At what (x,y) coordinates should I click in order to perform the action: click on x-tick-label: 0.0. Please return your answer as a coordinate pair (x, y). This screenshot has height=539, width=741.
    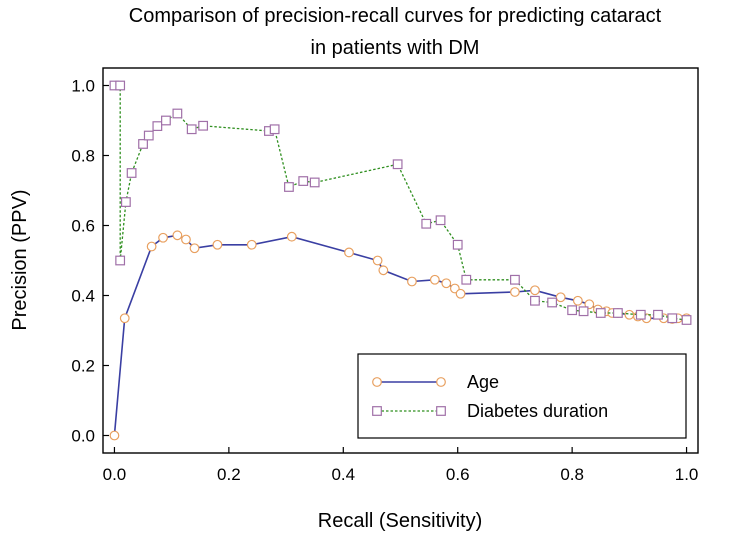
    Looking at the image, I should click on (115, 474).